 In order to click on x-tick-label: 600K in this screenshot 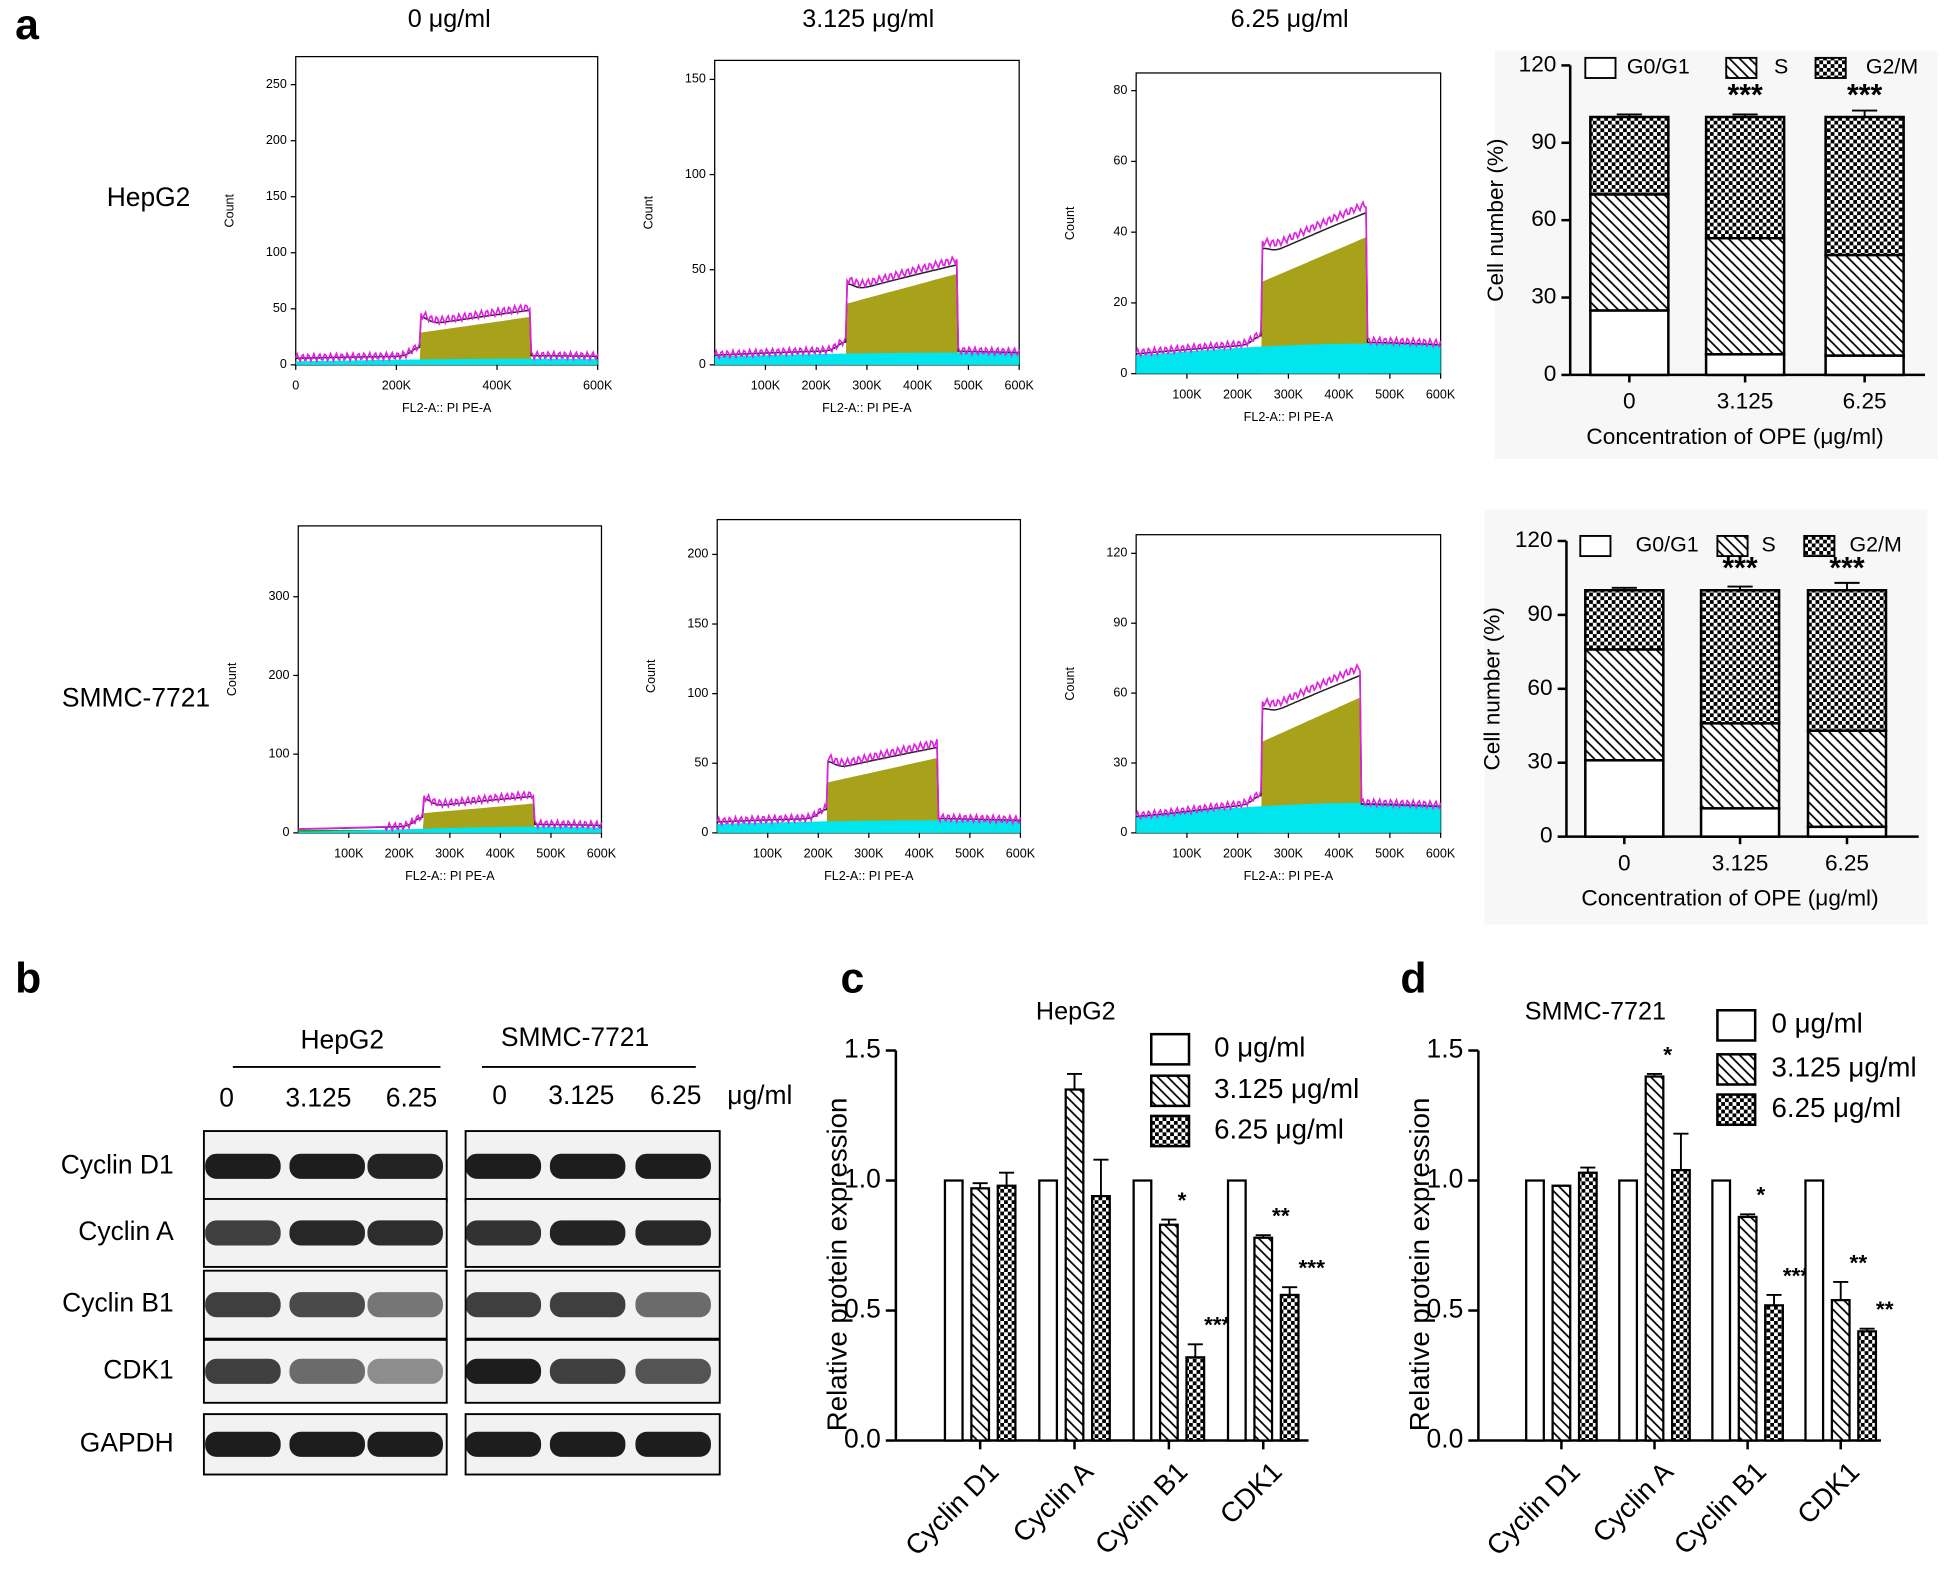, I will do `click(598, 386)`.